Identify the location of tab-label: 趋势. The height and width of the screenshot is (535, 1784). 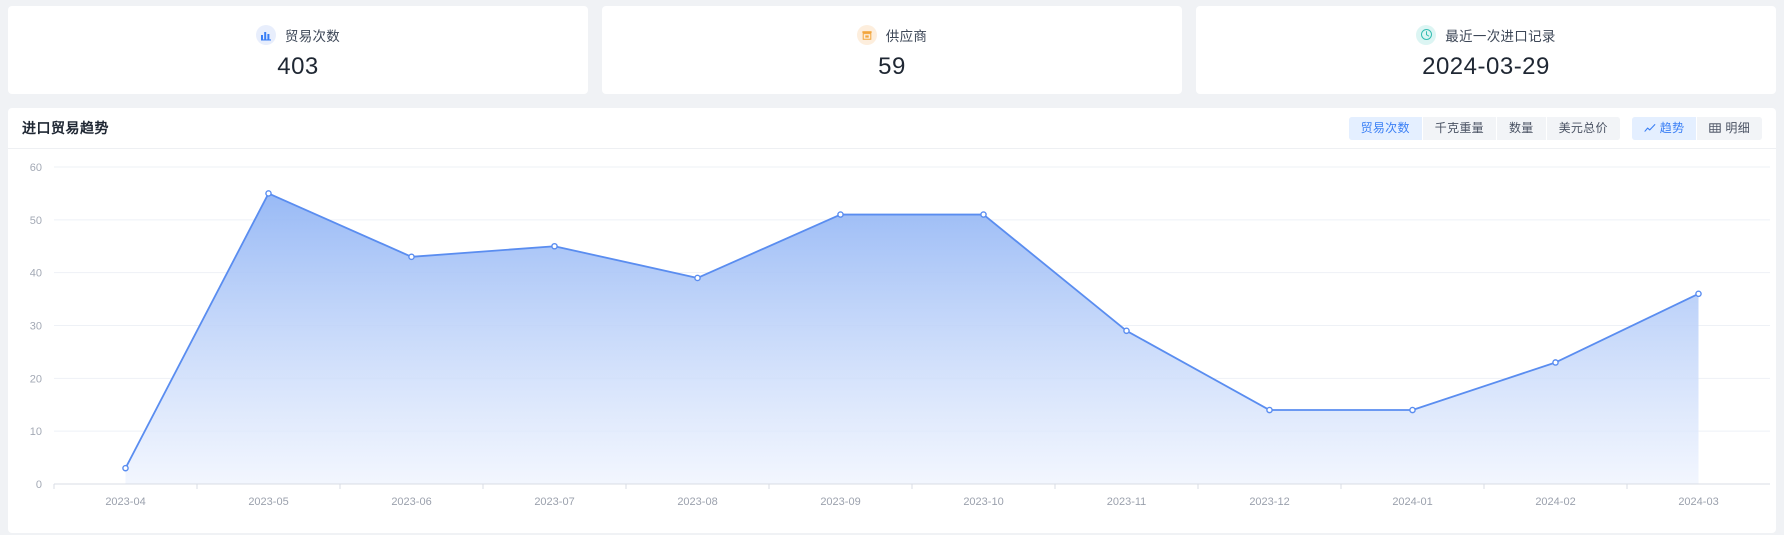
(1672, 127).